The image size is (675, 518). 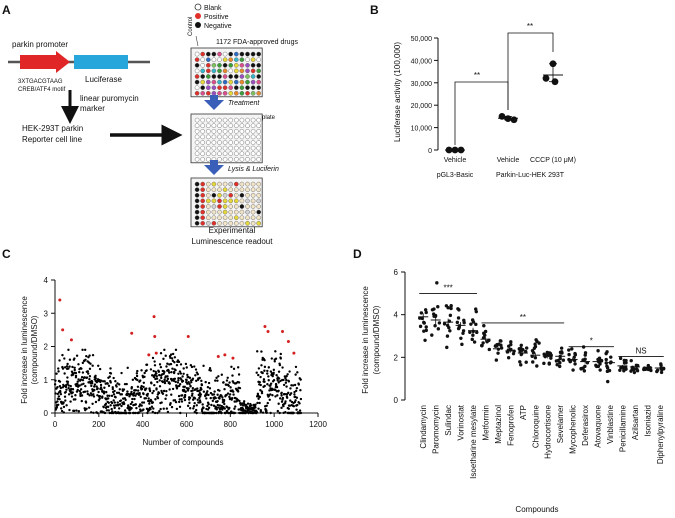 What do you see at coordinates (143, 424) in the screenshot?
I see `chart-c-xtick-label: 400` at bounding box center [143, 424].